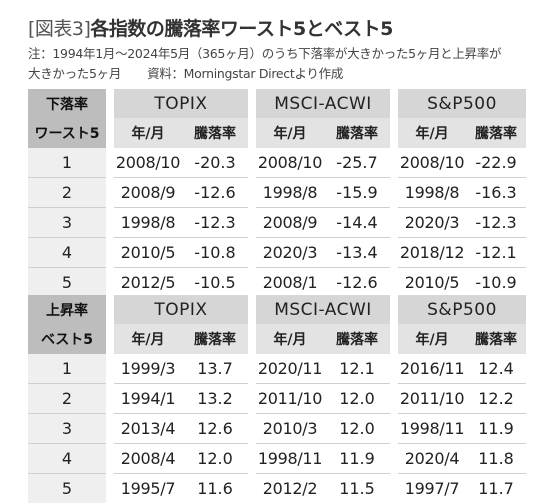 This screenshot has width=540, height=503. I want to click on best5-index-topix: TOPIX, so click(181, 309).